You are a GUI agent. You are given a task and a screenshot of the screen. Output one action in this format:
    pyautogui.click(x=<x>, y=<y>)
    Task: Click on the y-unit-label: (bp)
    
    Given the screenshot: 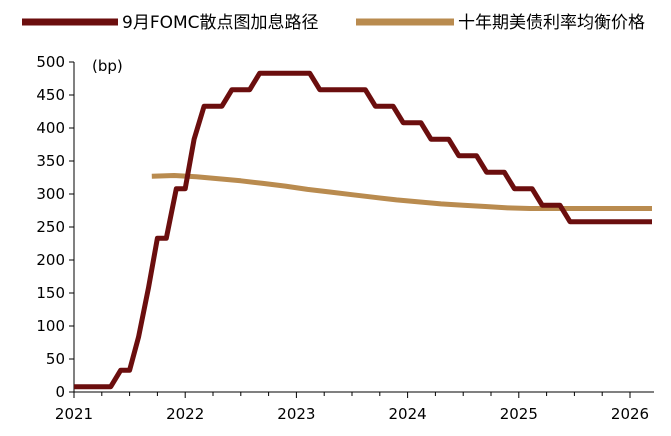 What is the action you would take?
    pyautogui.click(x=107, y=66)
    